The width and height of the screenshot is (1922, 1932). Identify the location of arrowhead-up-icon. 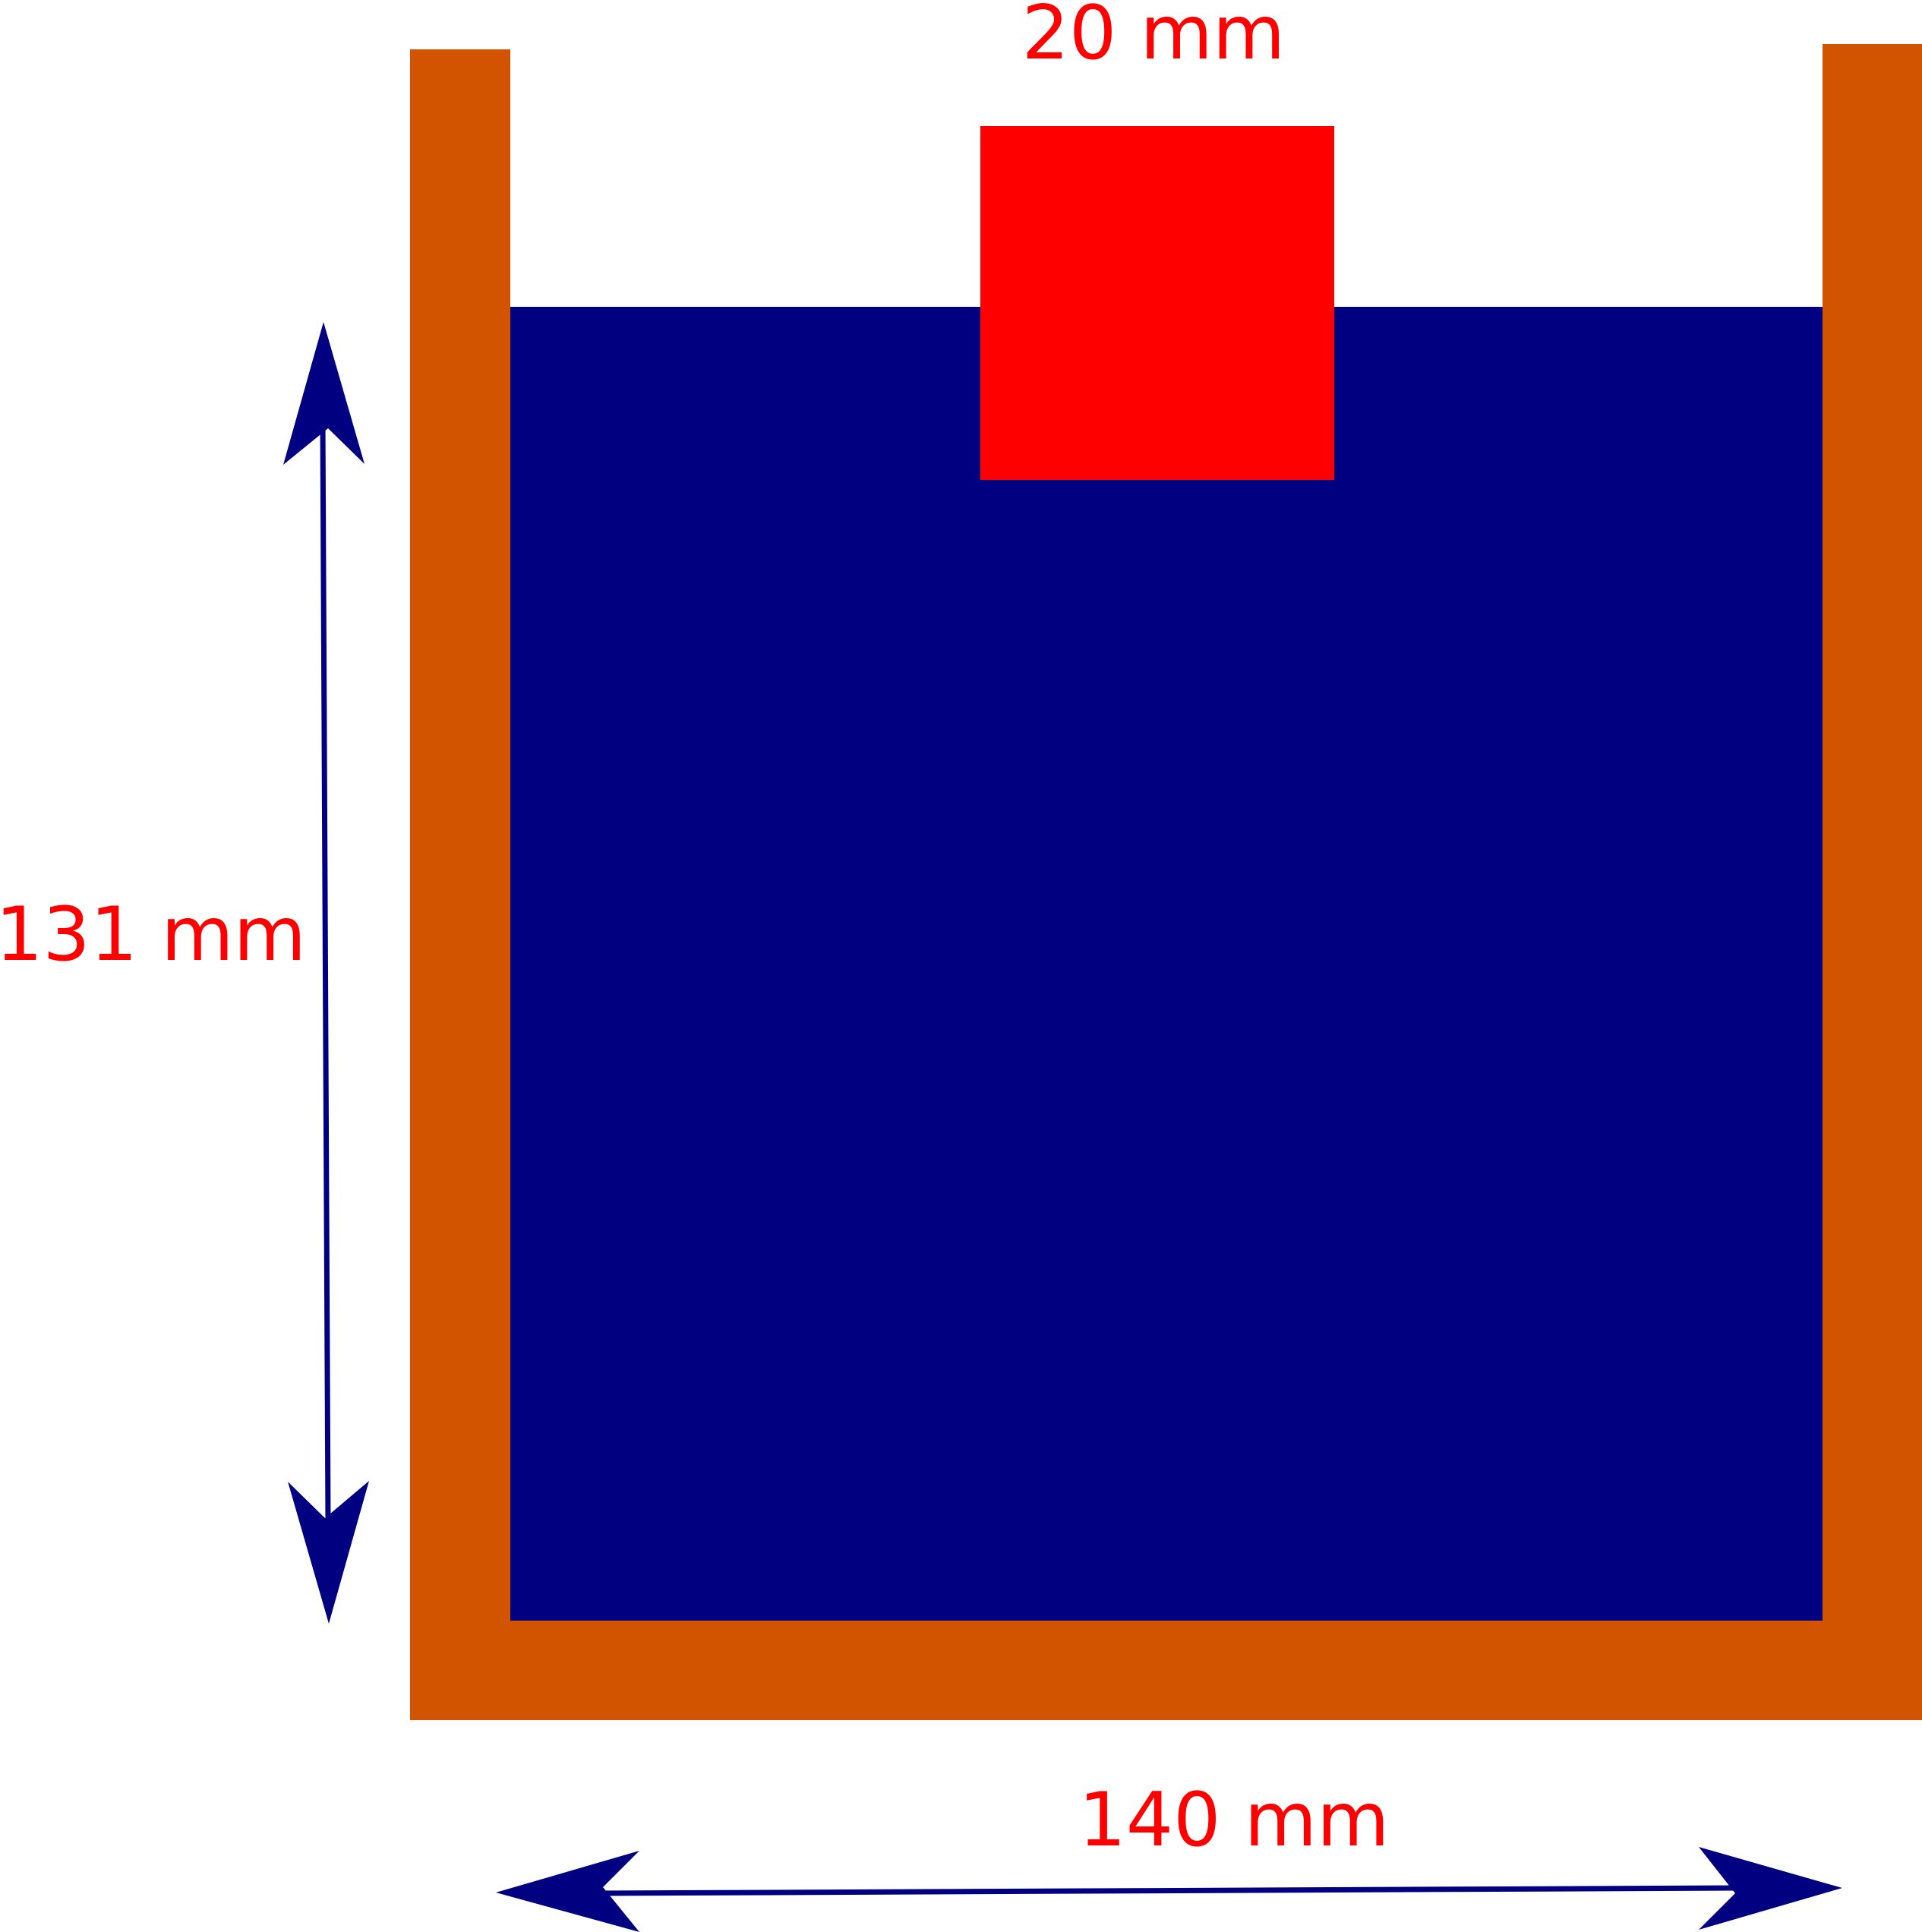
(324, 394).